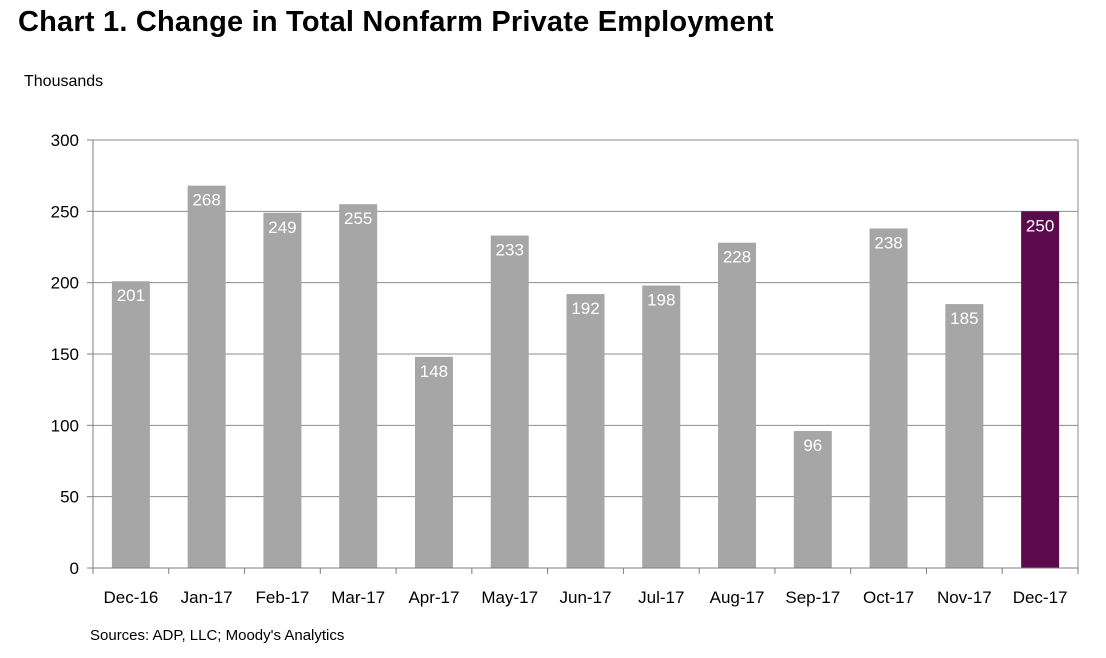  What do you see at coordinates (1040, 225) in the screenshot?
I see `data-label: 250` at bounding box center [1040, 225].